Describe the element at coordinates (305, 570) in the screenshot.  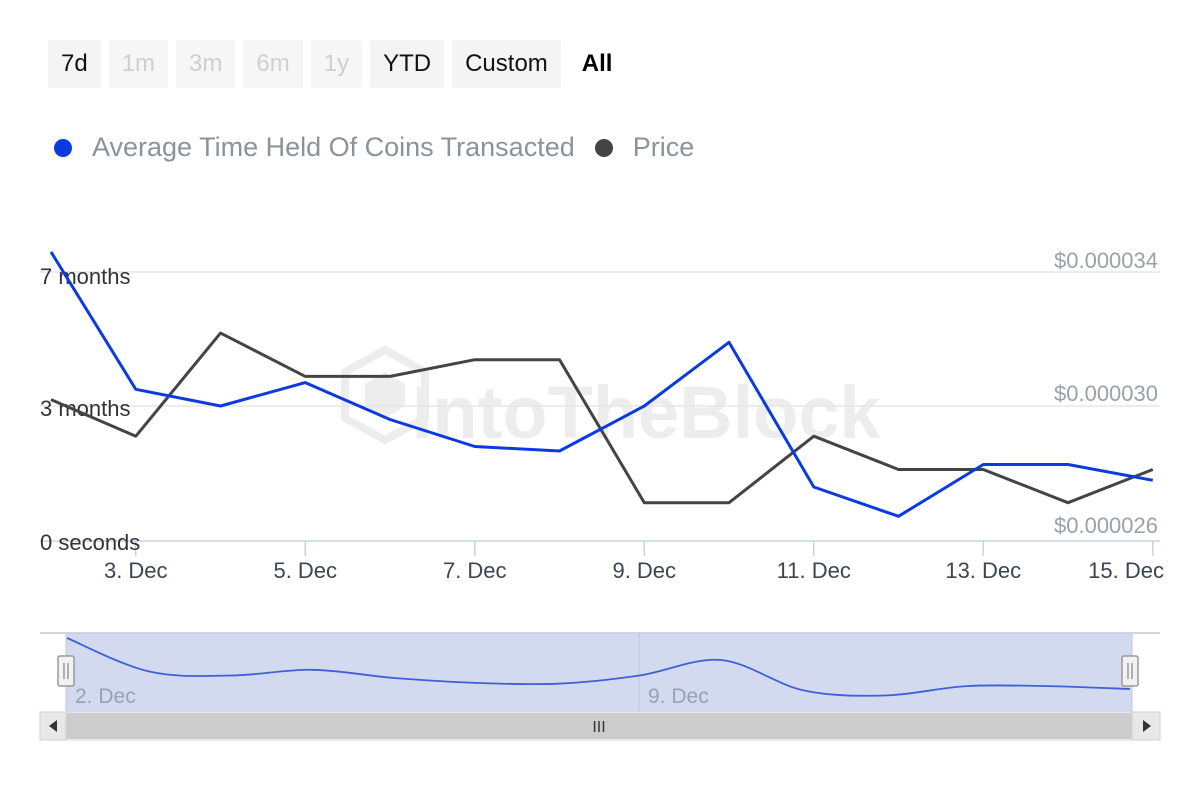
I see `x-tick-label-1: 5. Dec` at that location.